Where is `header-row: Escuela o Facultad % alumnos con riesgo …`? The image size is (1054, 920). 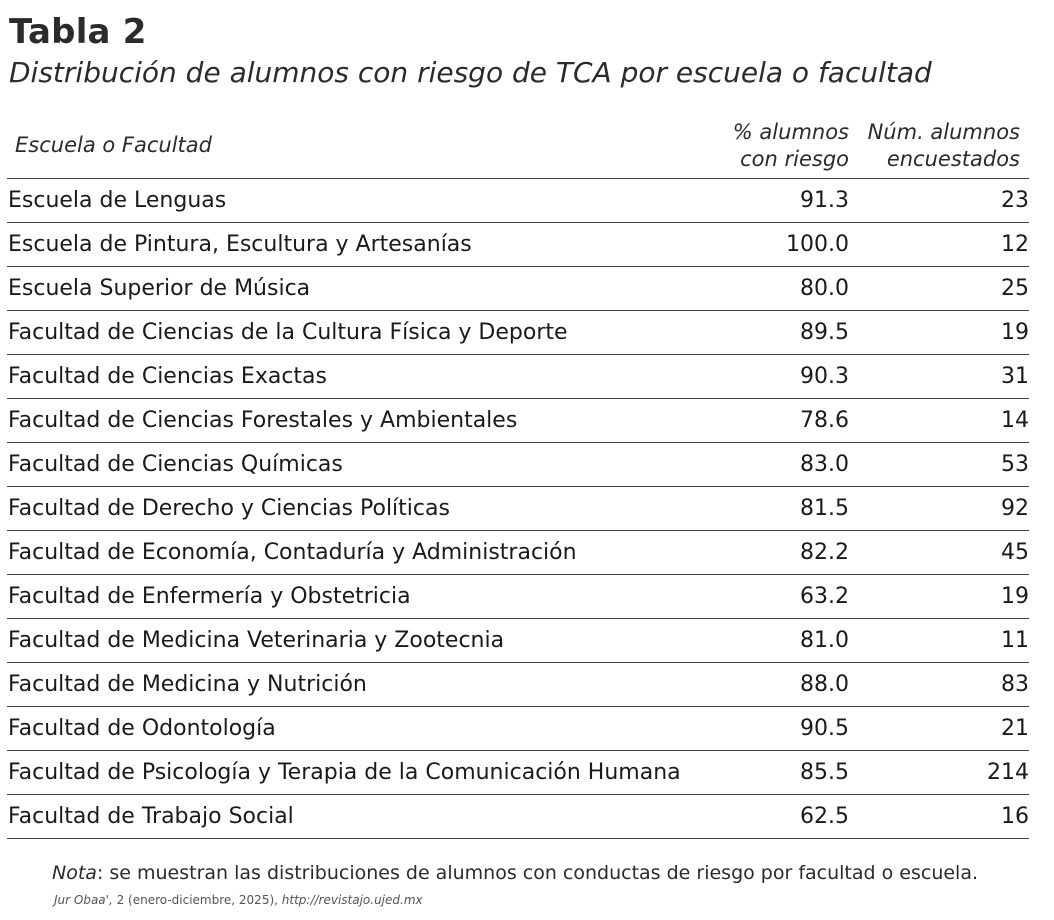
header-row: Escuela o Facultad % alumnos con riesgo … is located at coordinates (518, 148).